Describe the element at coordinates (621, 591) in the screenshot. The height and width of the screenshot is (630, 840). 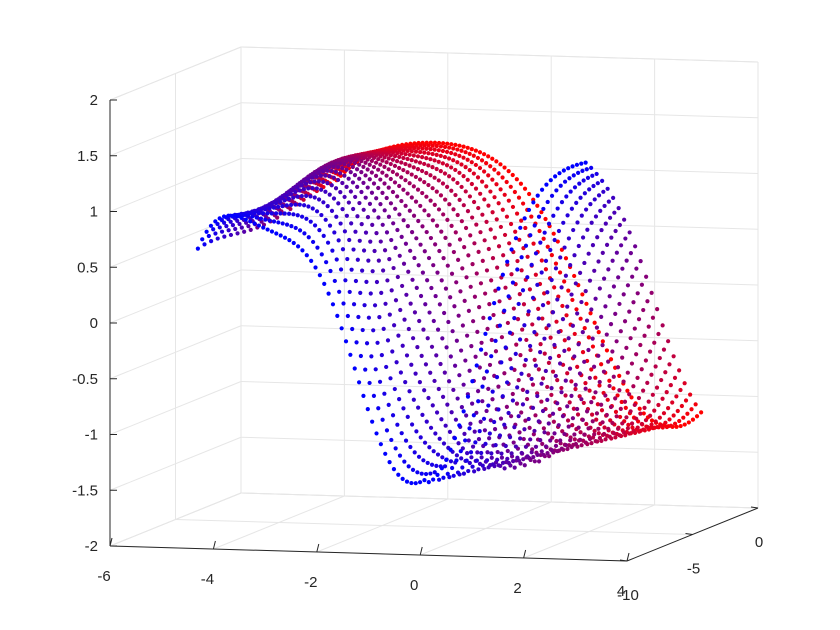
I see `x-tick-label: 4` at that location.